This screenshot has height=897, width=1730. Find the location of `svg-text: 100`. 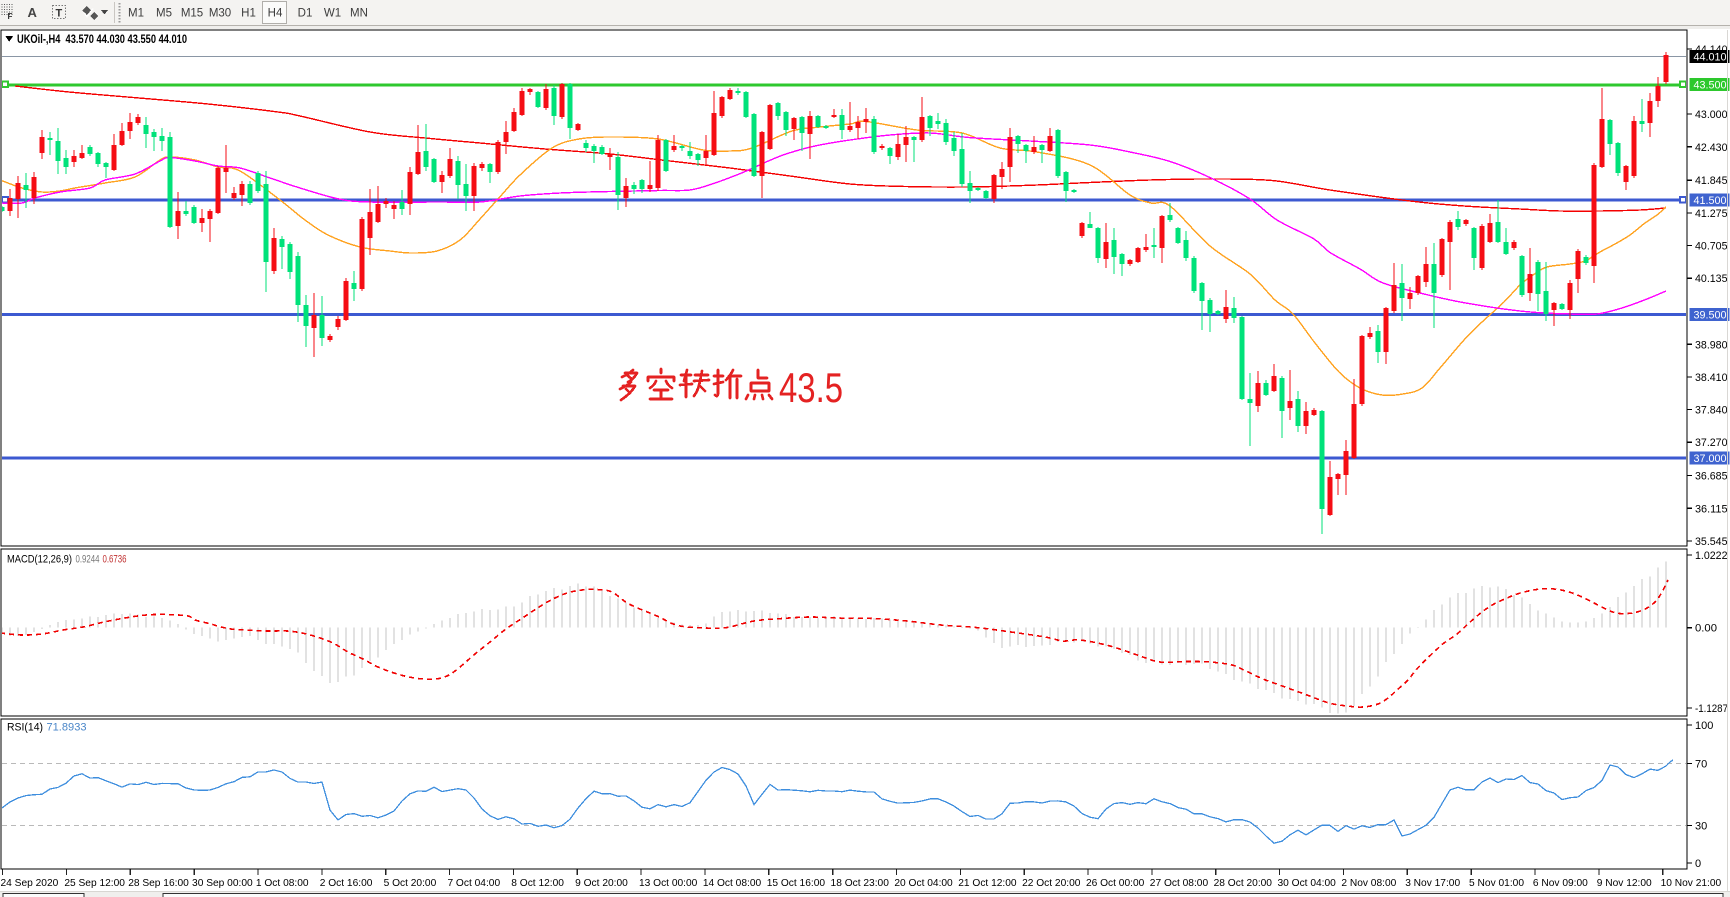

svg-text: 100 is located at coordinates (1704, 726).